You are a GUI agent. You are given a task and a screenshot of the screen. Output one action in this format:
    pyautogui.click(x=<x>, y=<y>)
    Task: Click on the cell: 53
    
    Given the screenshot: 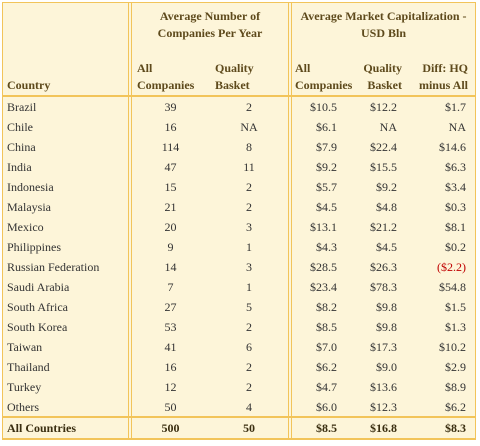 What is the action you would take?
    pyautogui.click(x=170, y=327)
    